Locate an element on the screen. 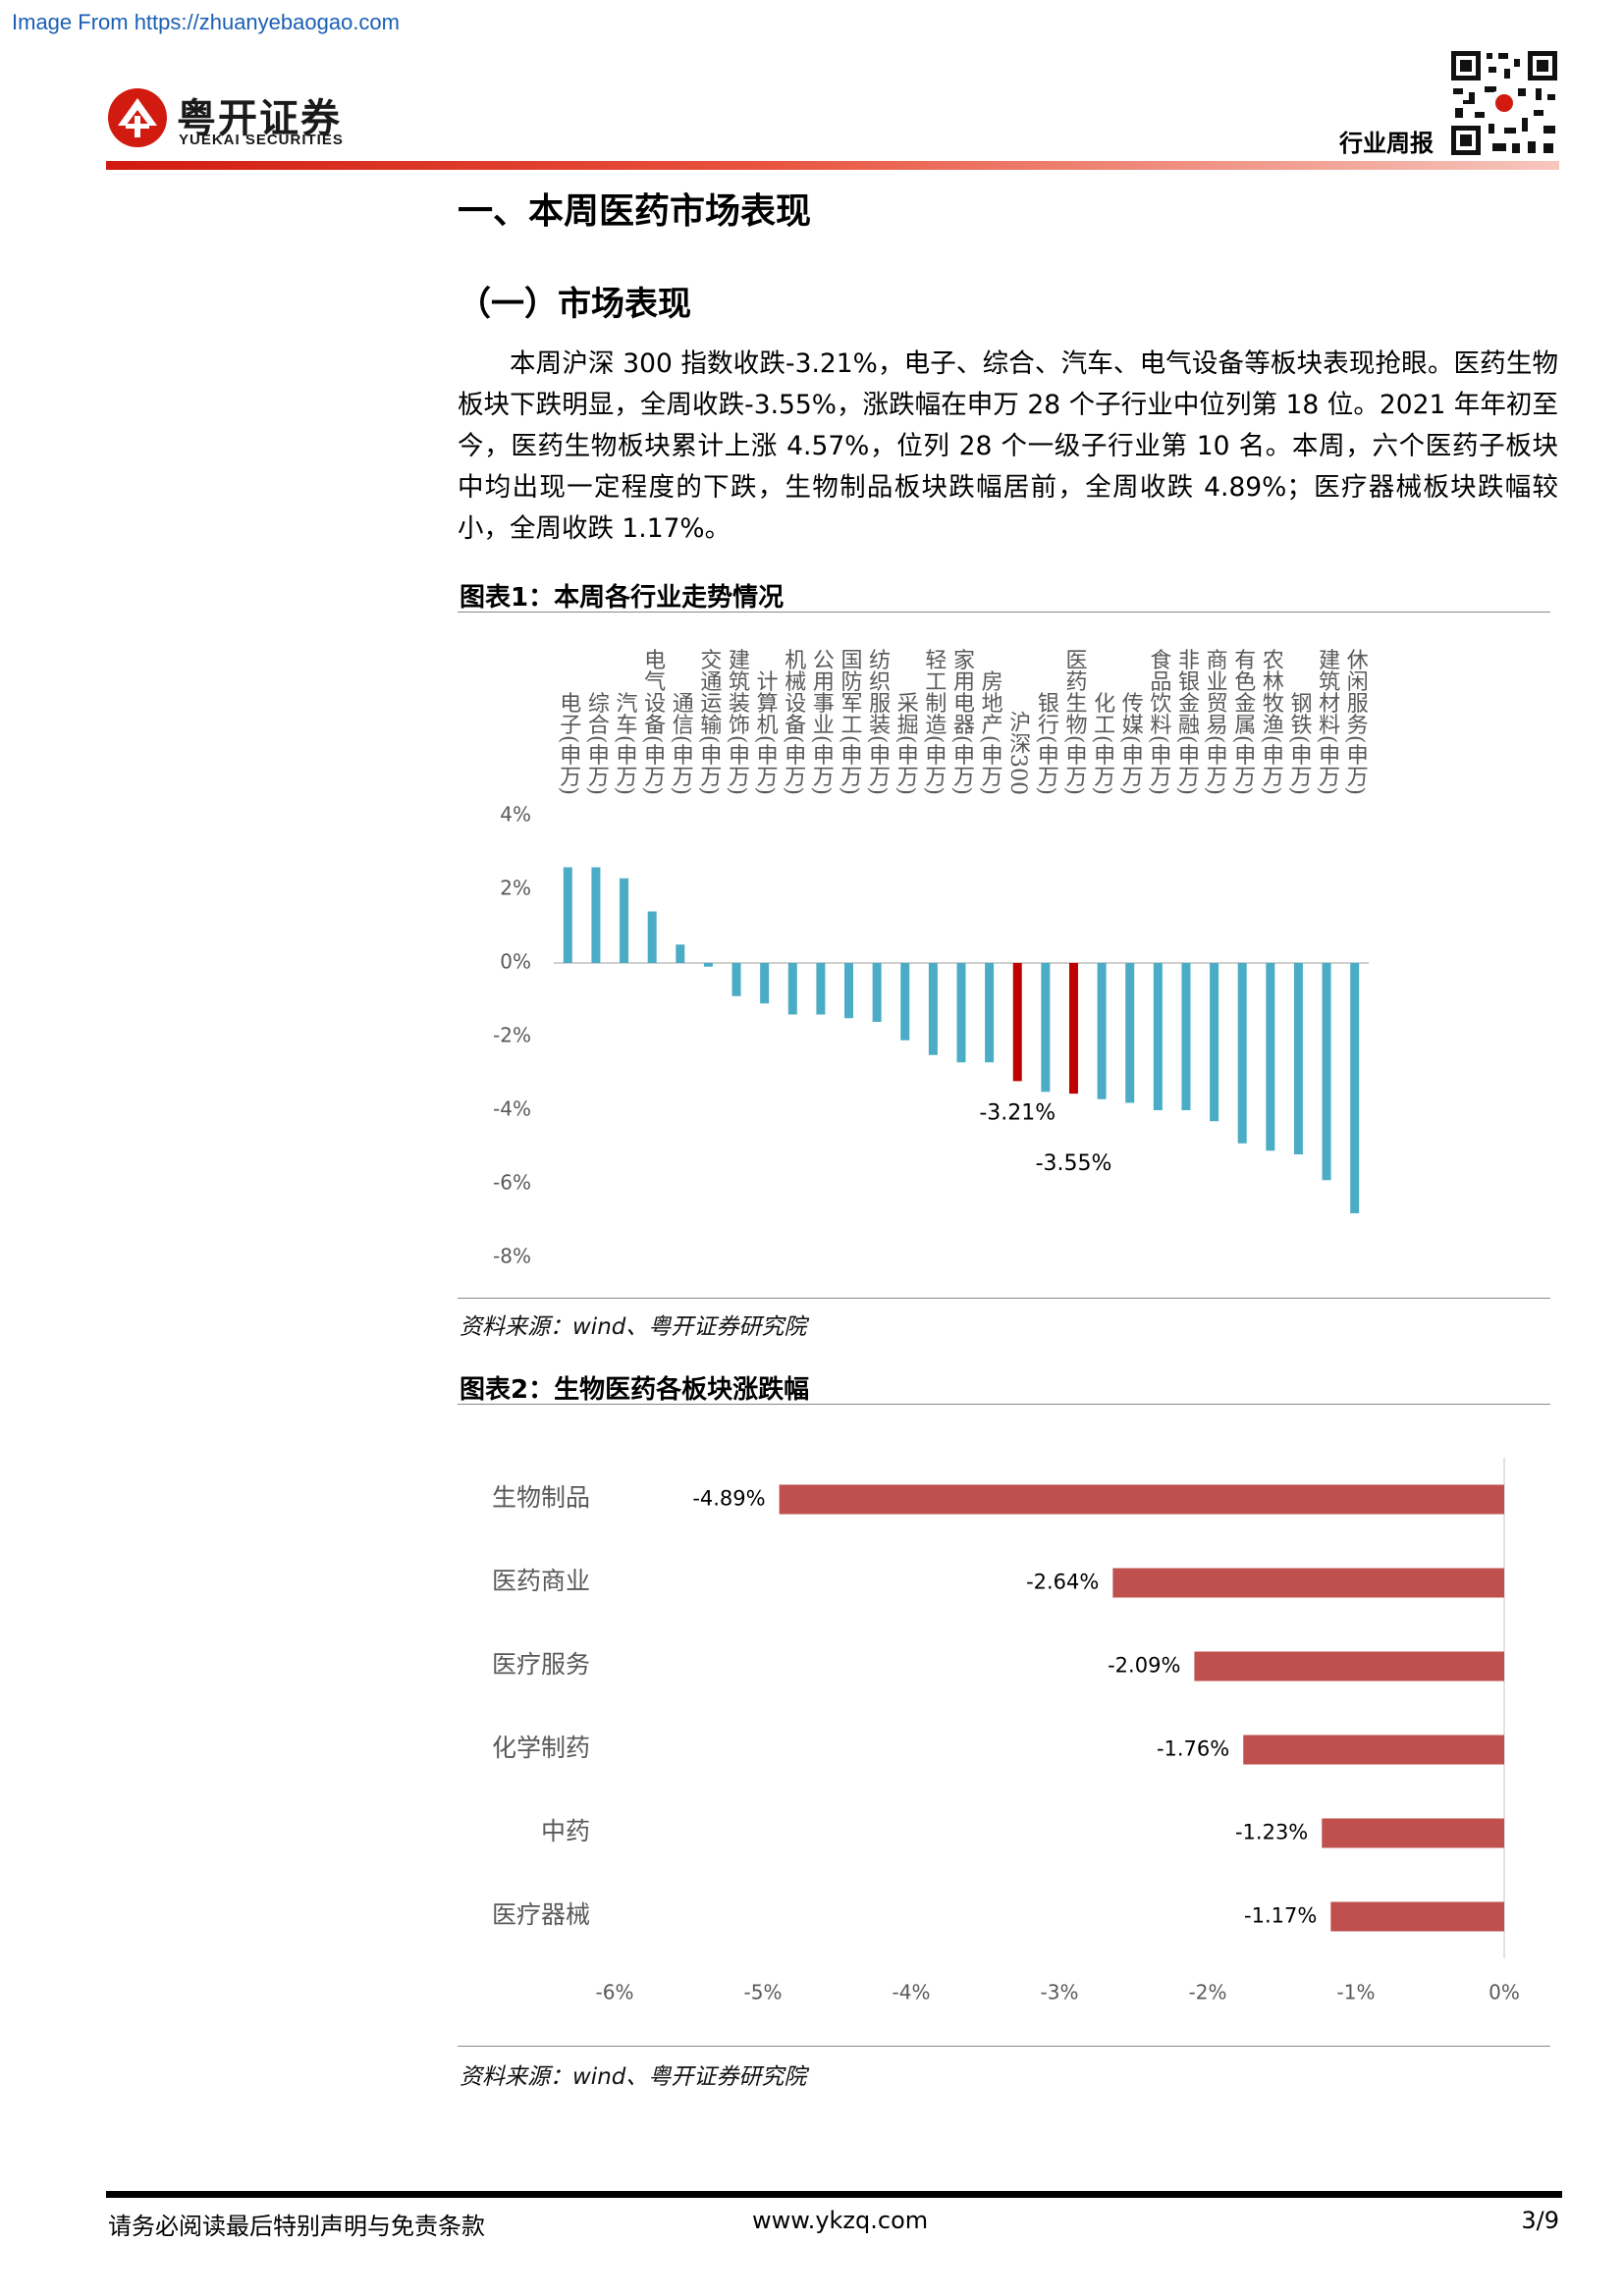 This screenshot has width=1624, height=2296. y-tick-label: 2% is located at coordinates (515, 888).